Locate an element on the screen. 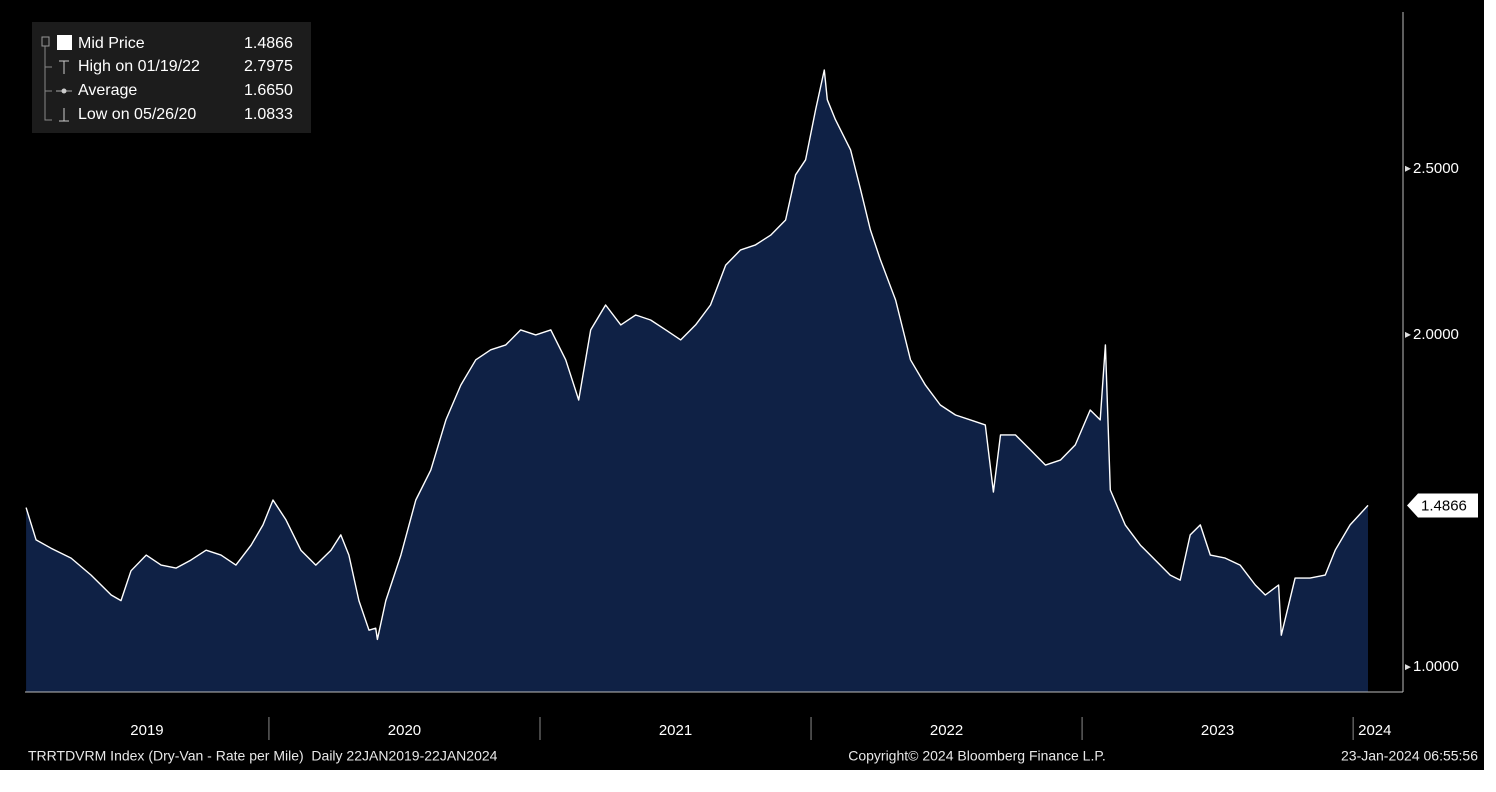  x-tick-label: 2024 is located at coordinates (1374, 730).